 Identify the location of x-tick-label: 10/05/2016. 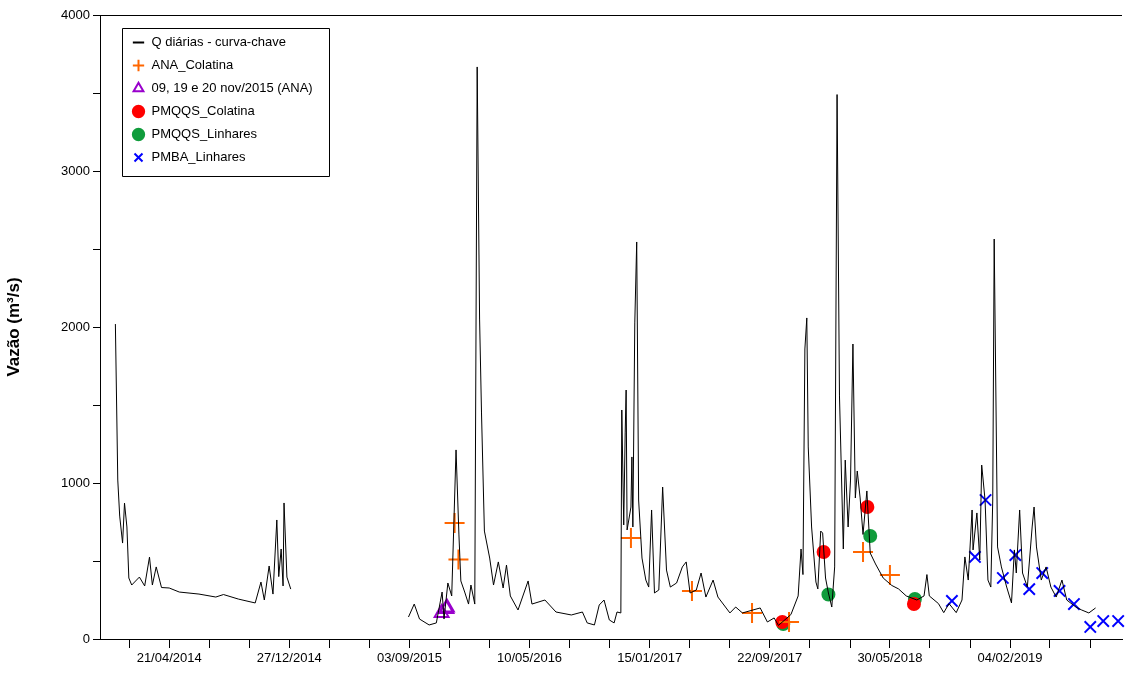
(530, 658).